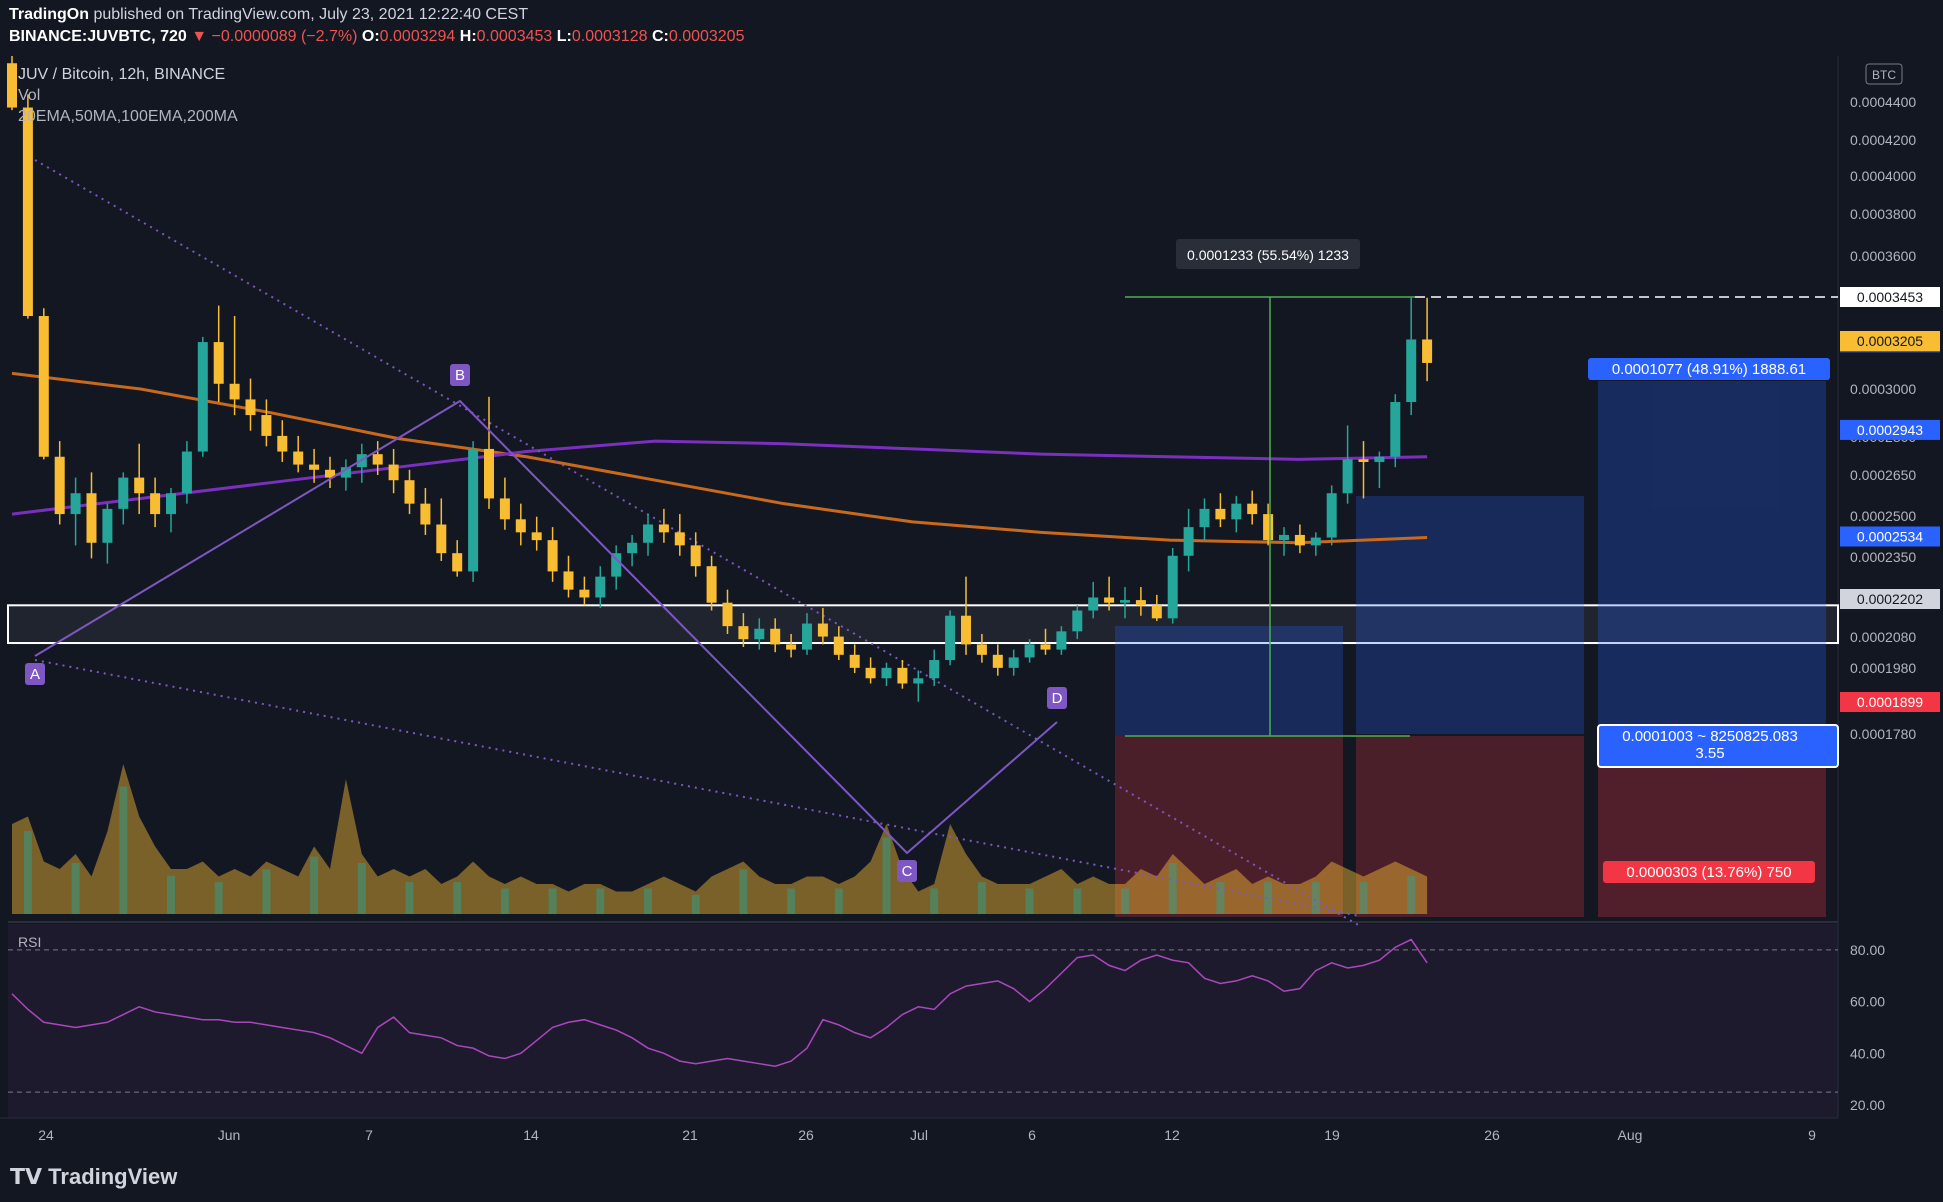 The height and width of the screenshot is (1202, 1943). What do you see at coordinates (1883, 140) in the screenshot?
I see `price-tick-label: 0.0004200` at bounding box center [1883, 140].